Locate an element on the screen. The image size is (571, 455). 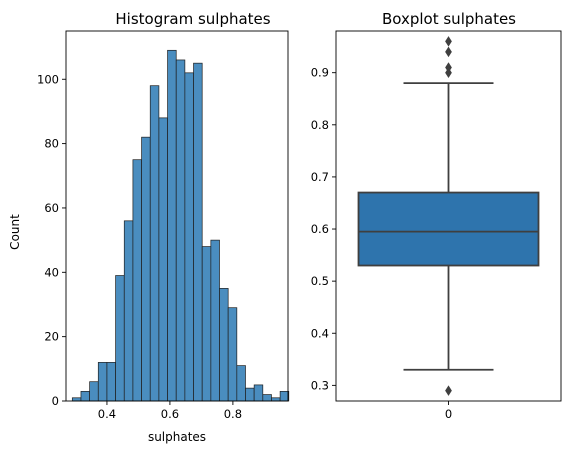
histogram-y-tick-label: 40 is located at coordinates (51, 272).